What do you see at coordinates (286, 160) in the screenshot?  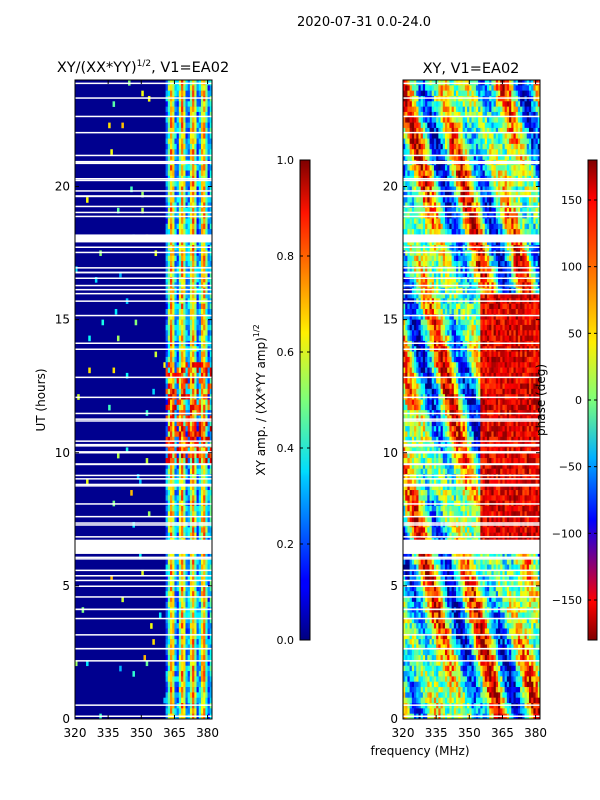 I see `colorbar-tick-label: 1.0` at bounding box center [286, 160].